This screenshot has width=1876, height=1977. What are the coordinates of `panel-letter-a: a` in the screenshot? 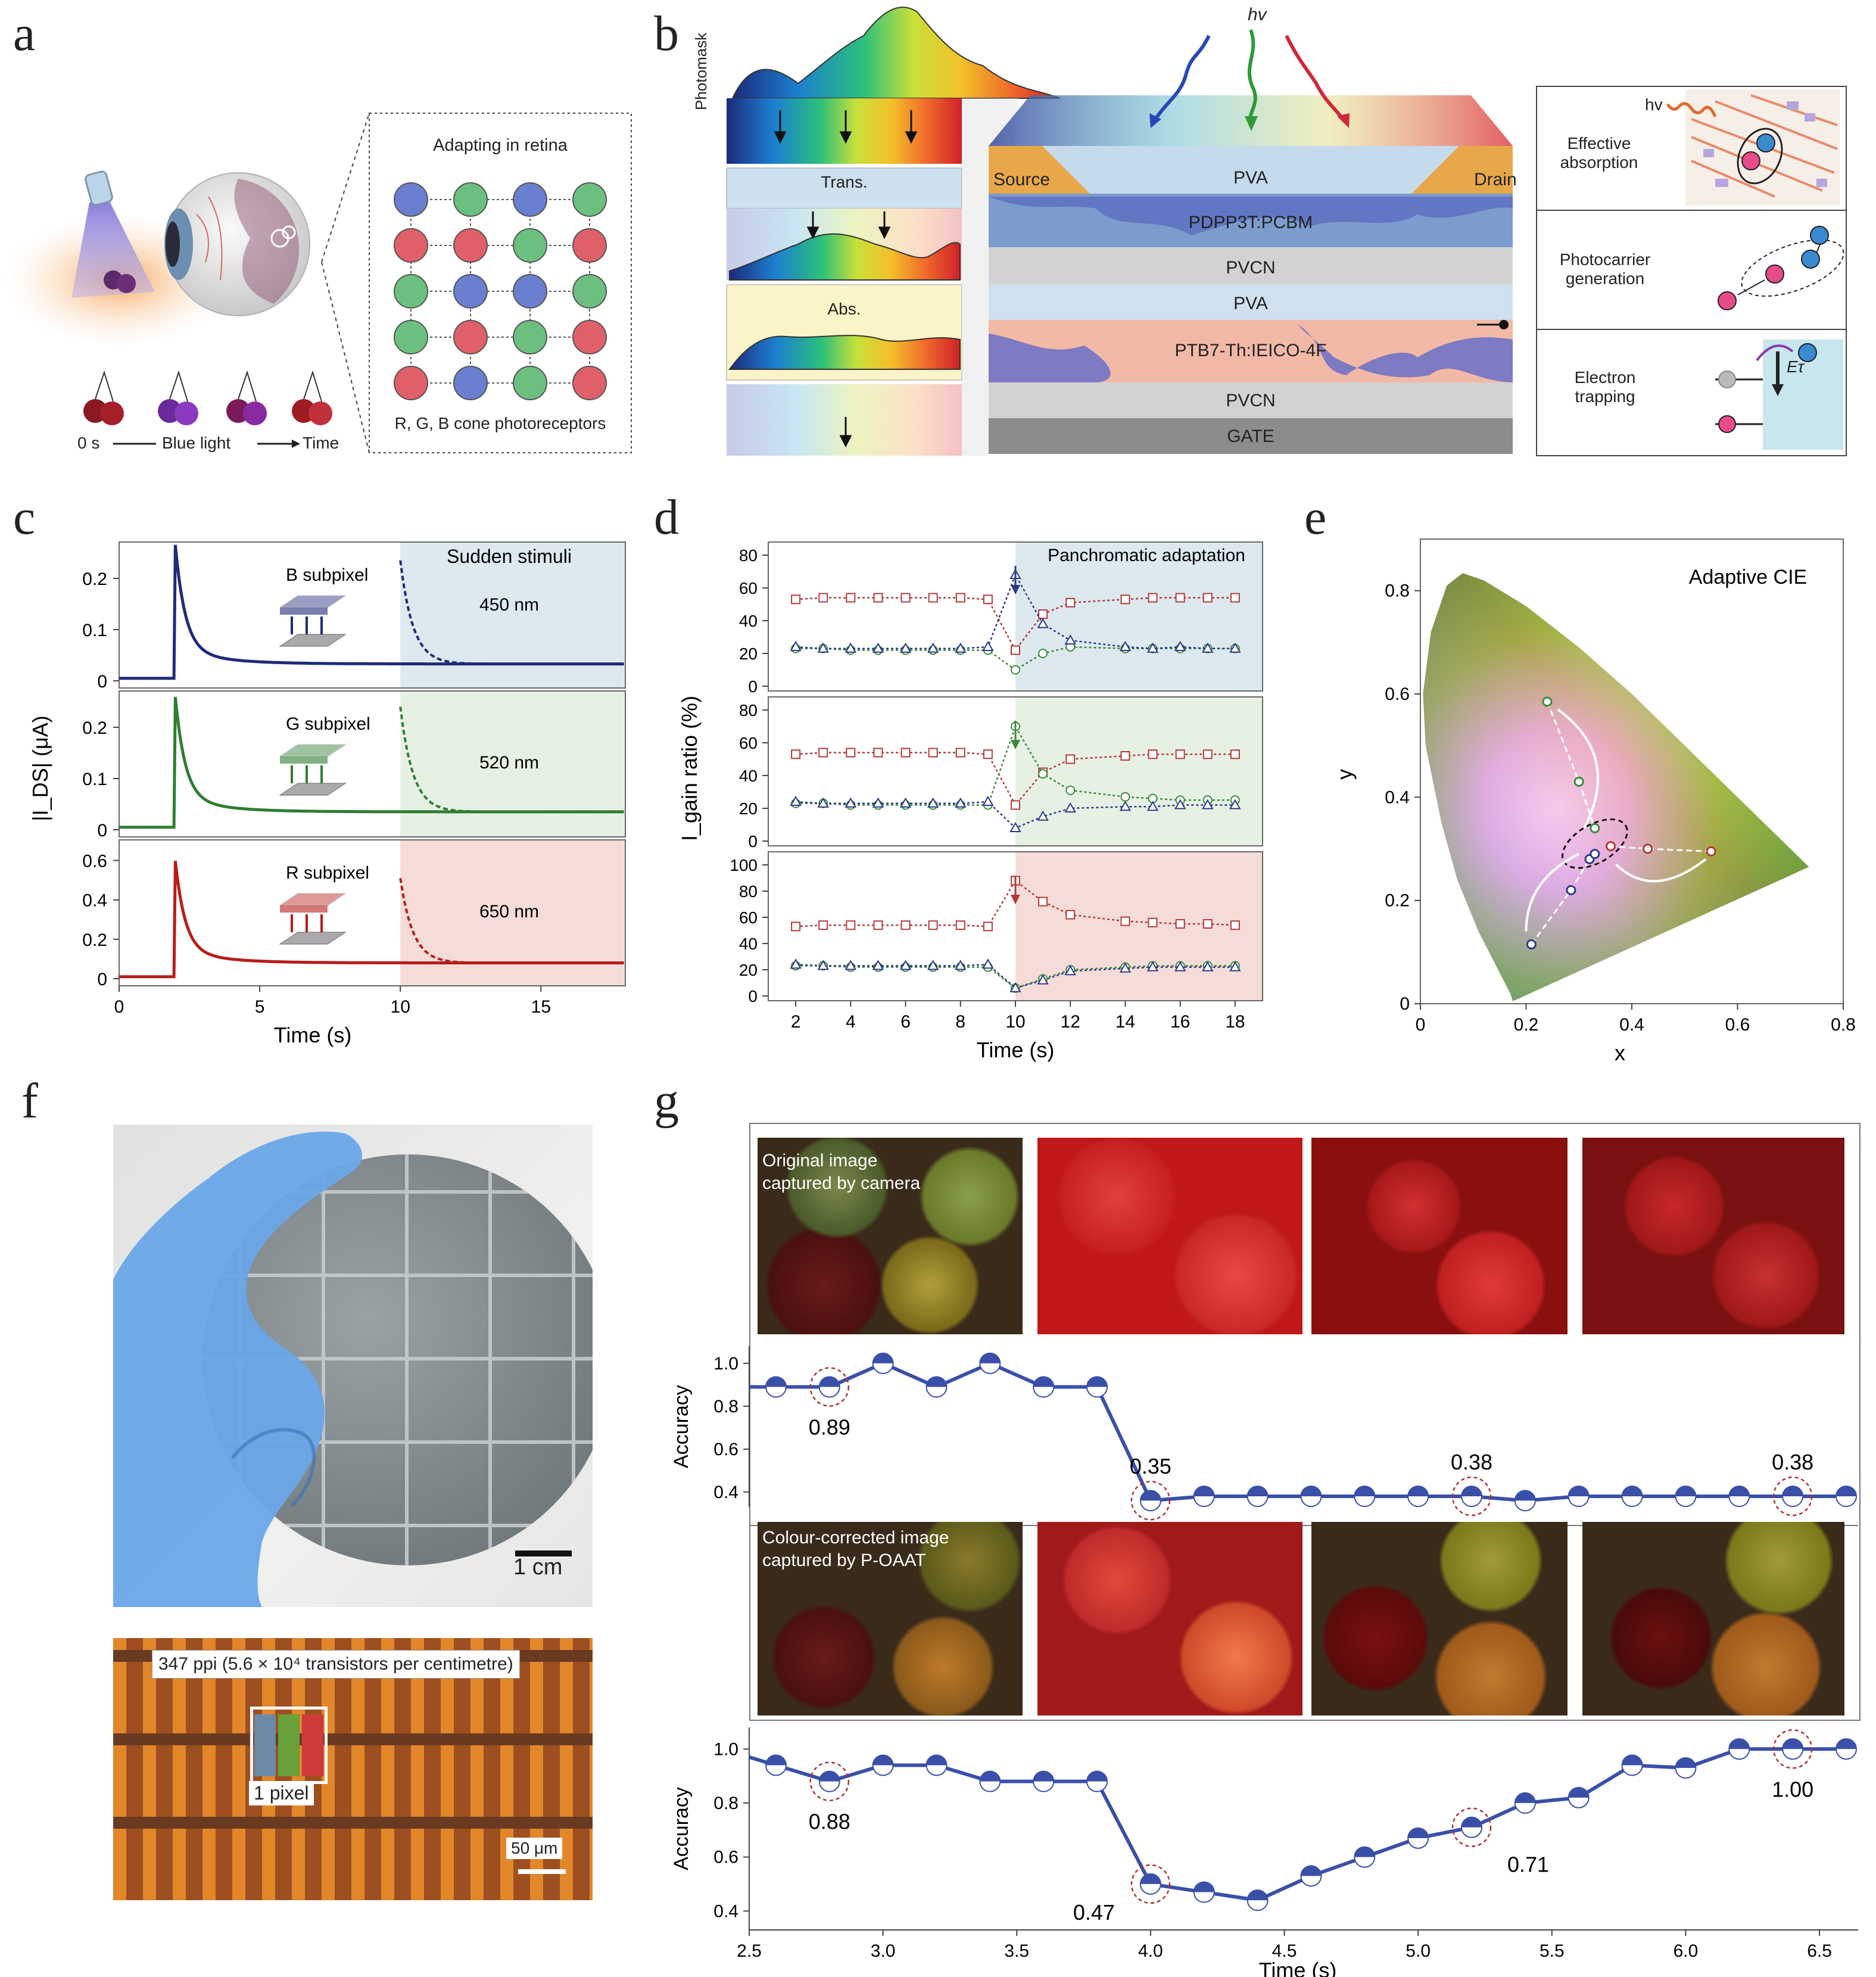 It's located at (24, 33).